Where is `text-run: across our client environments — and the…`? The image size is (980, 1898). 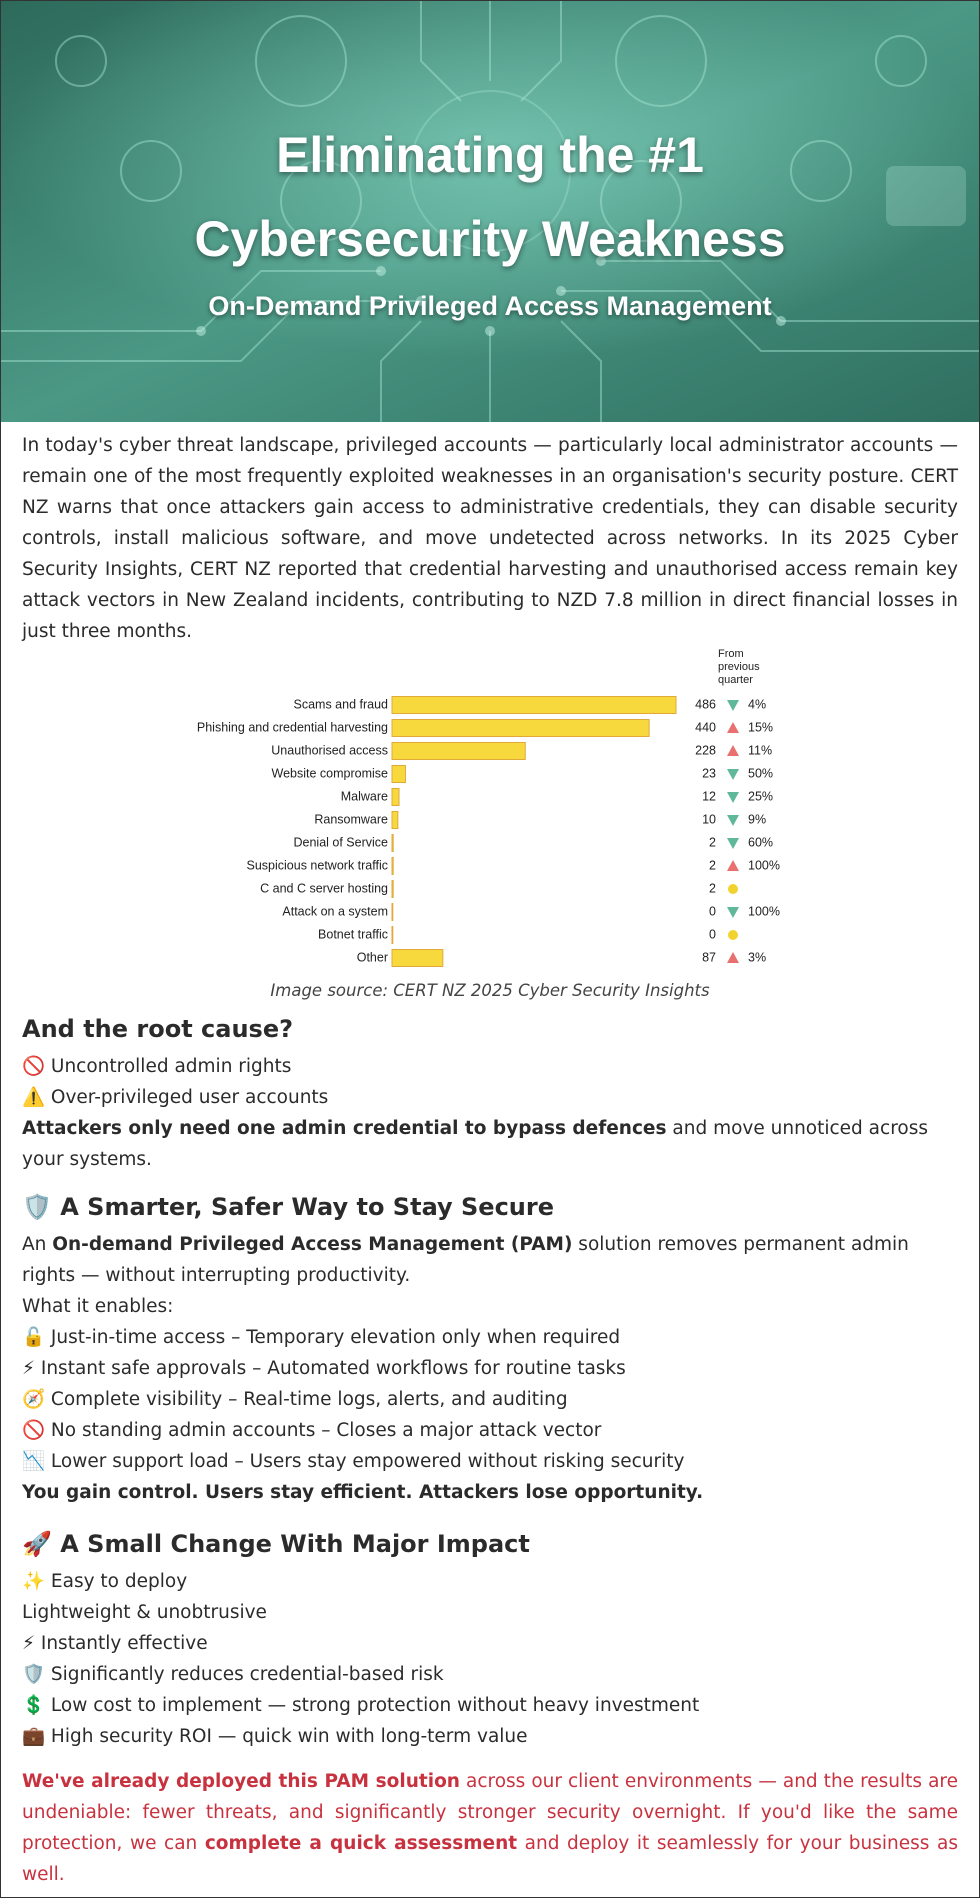 text-run: across our client environments — and the… is located at coordinates (490, 1812).